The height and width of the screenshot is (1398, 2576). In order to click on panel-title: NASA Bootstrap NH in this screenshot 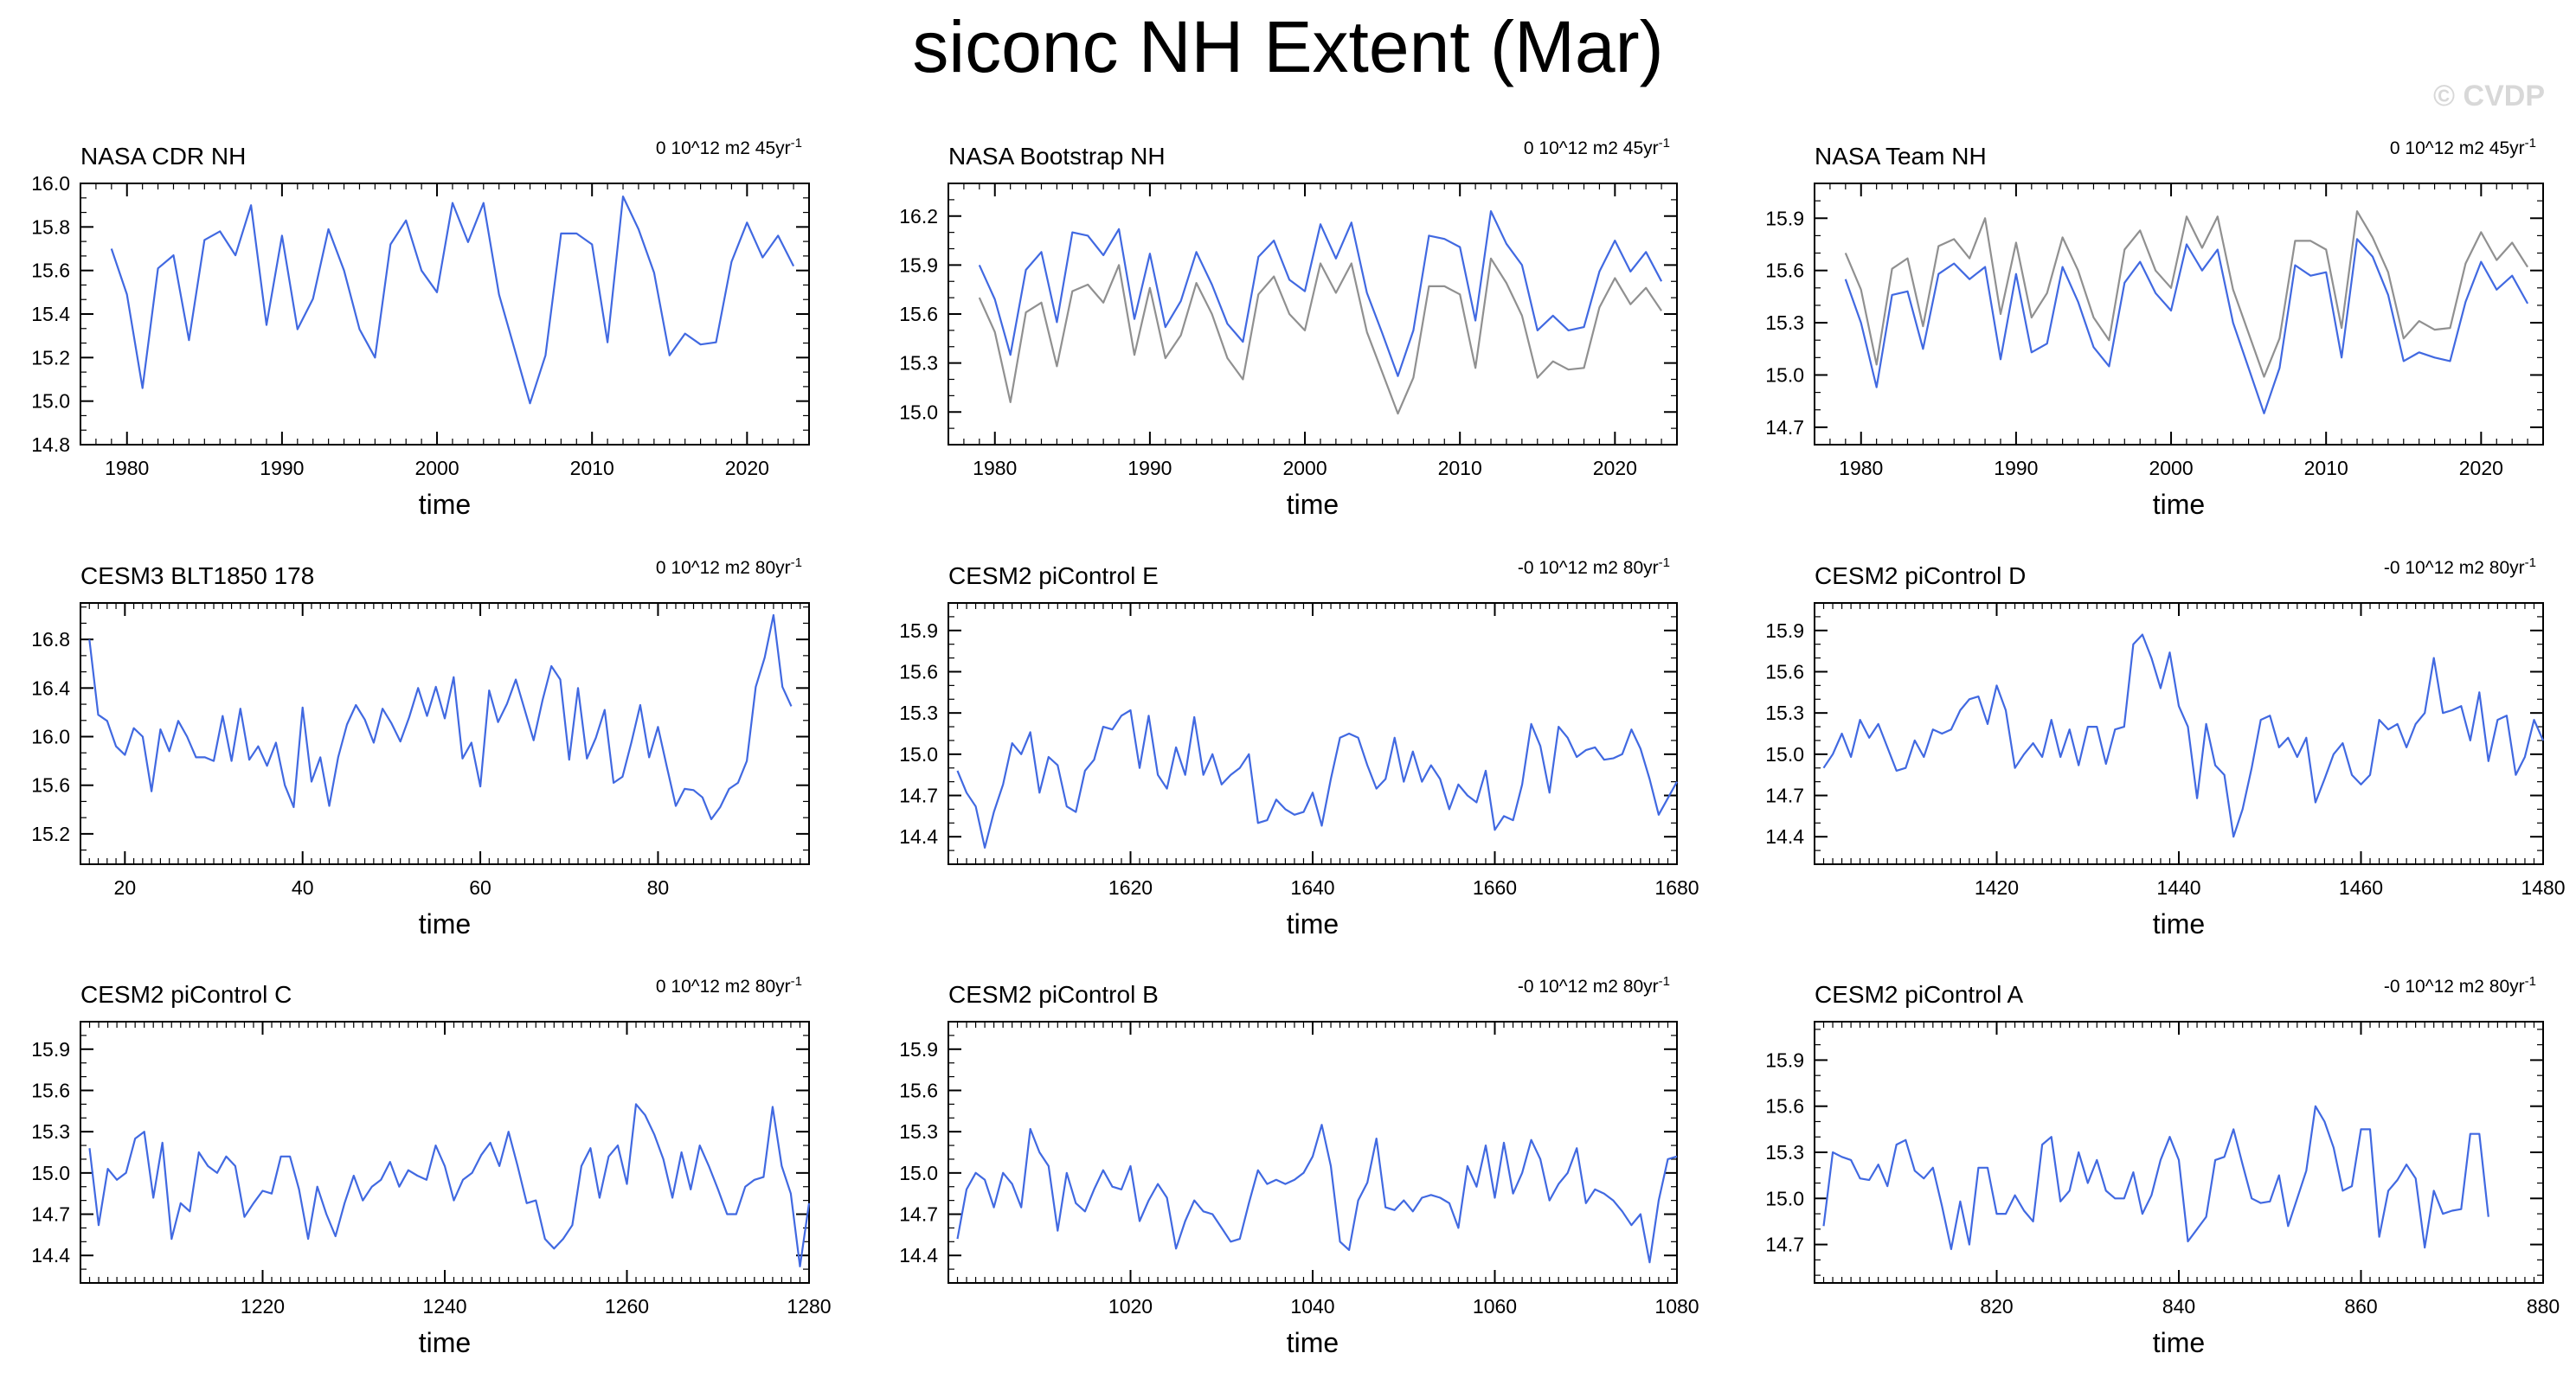, I will do `click(1057, 156)`.